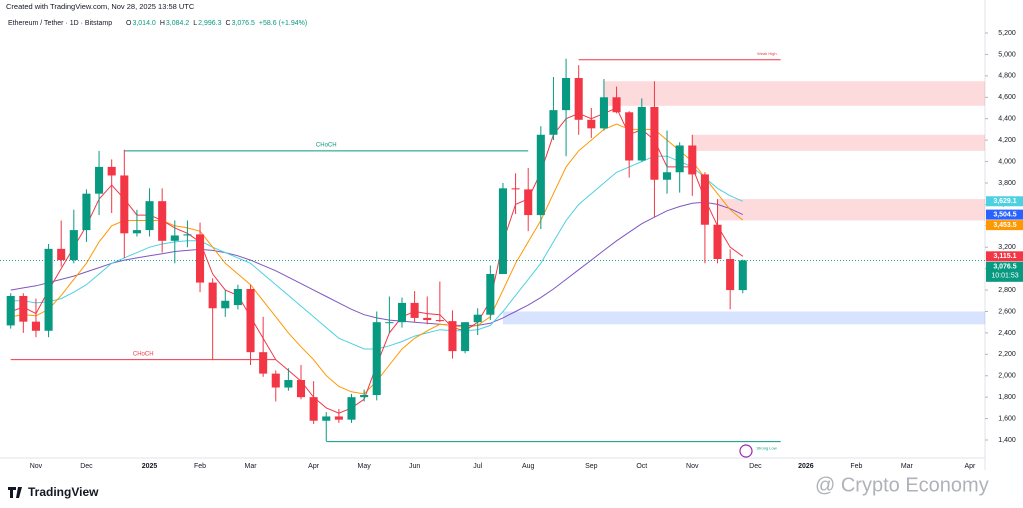 The image size is (1023, 508). What do you see at coordinates (477, 466) in the screenshot?
I see `x-tick-label: Jul` at bounding box center [477, 466].